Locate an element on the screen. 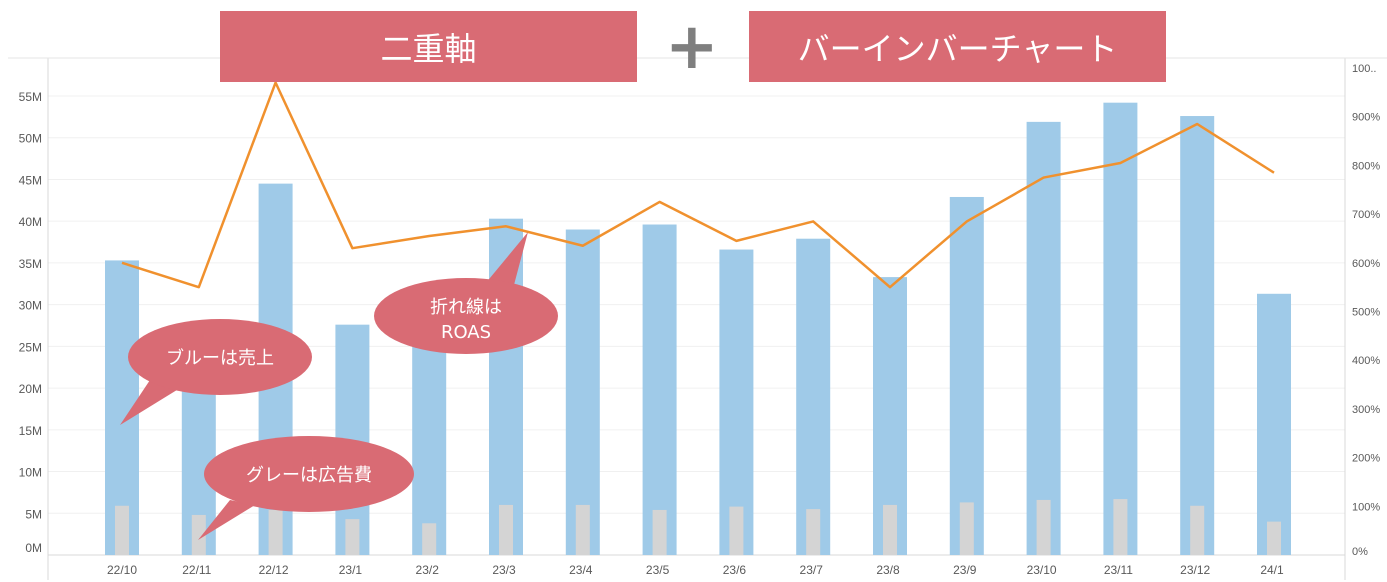 The width and height of the screenshot is (1387, 582). x-tick-label: 23/9 is located at coordinates (965, 570).